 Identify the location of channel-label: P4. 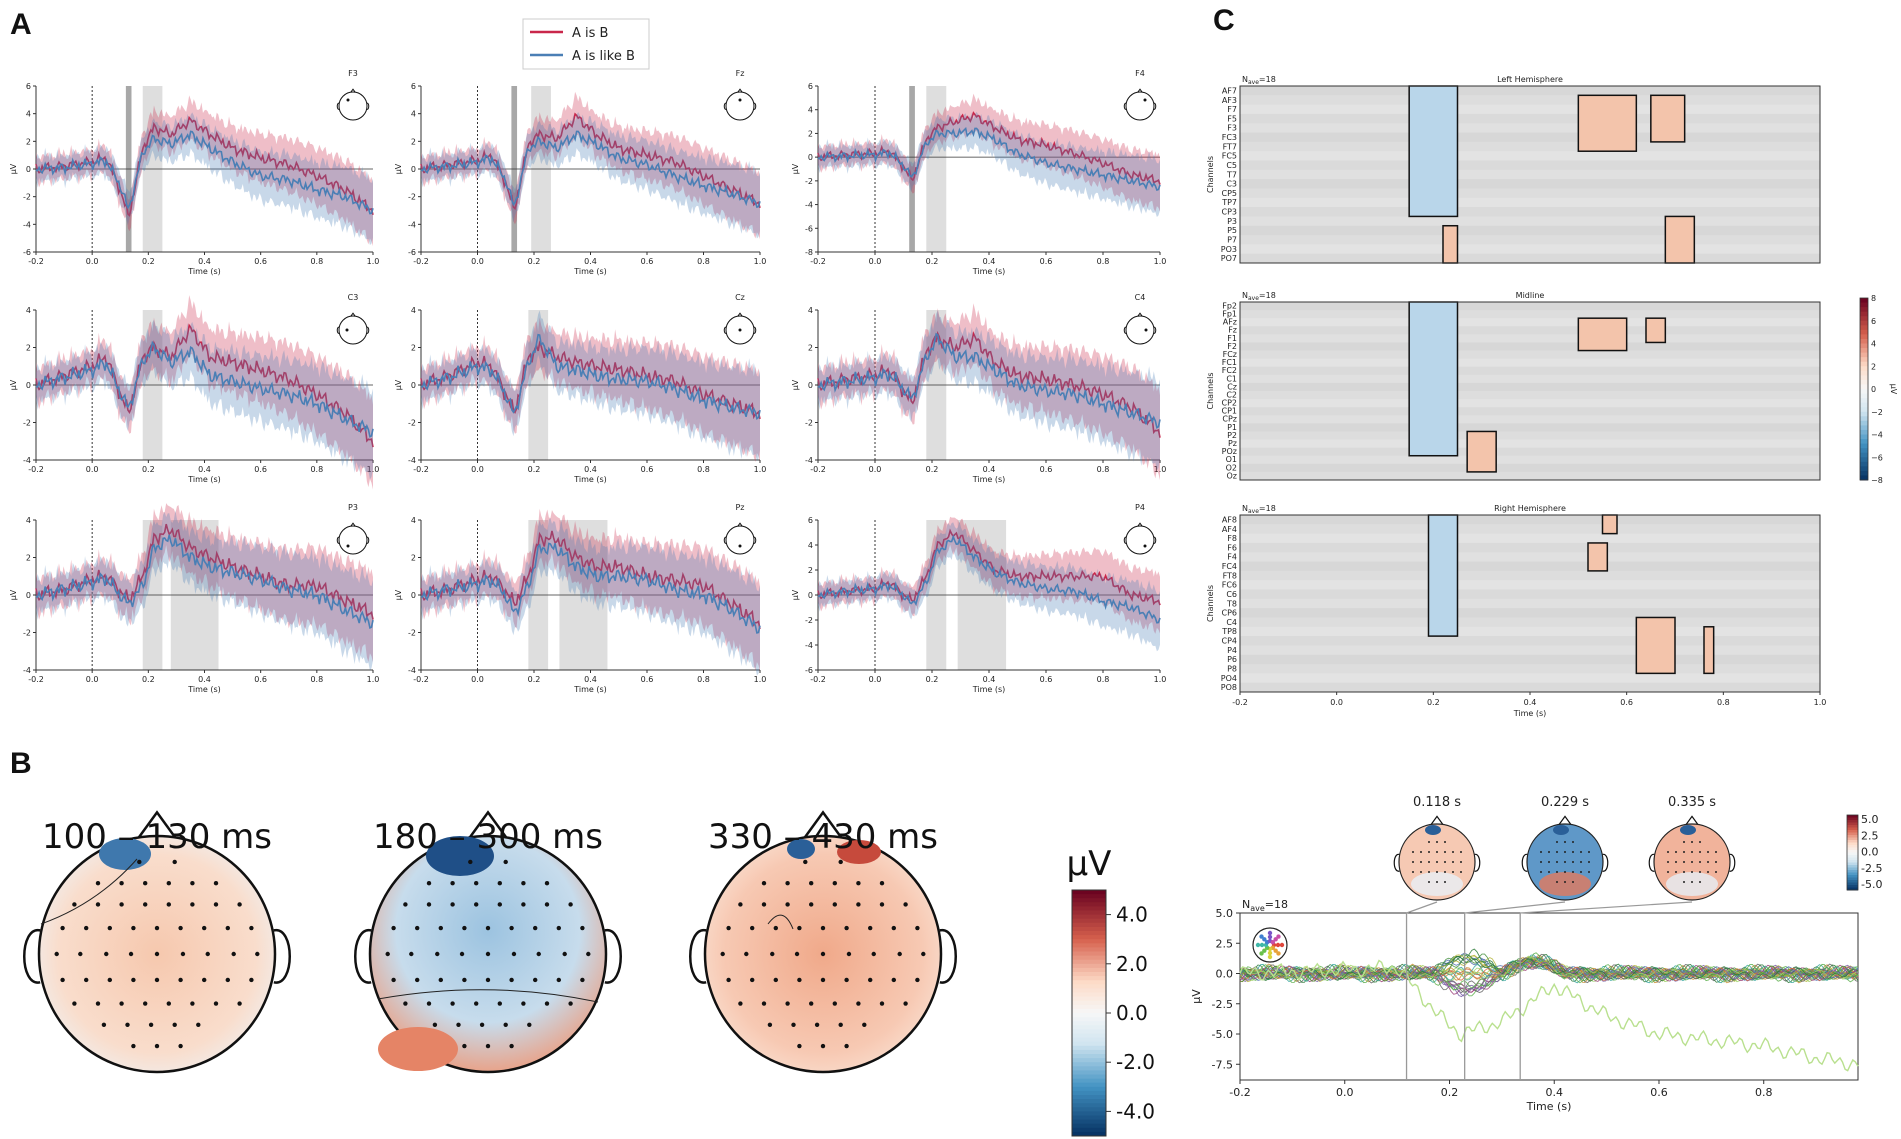
(1140, 507).